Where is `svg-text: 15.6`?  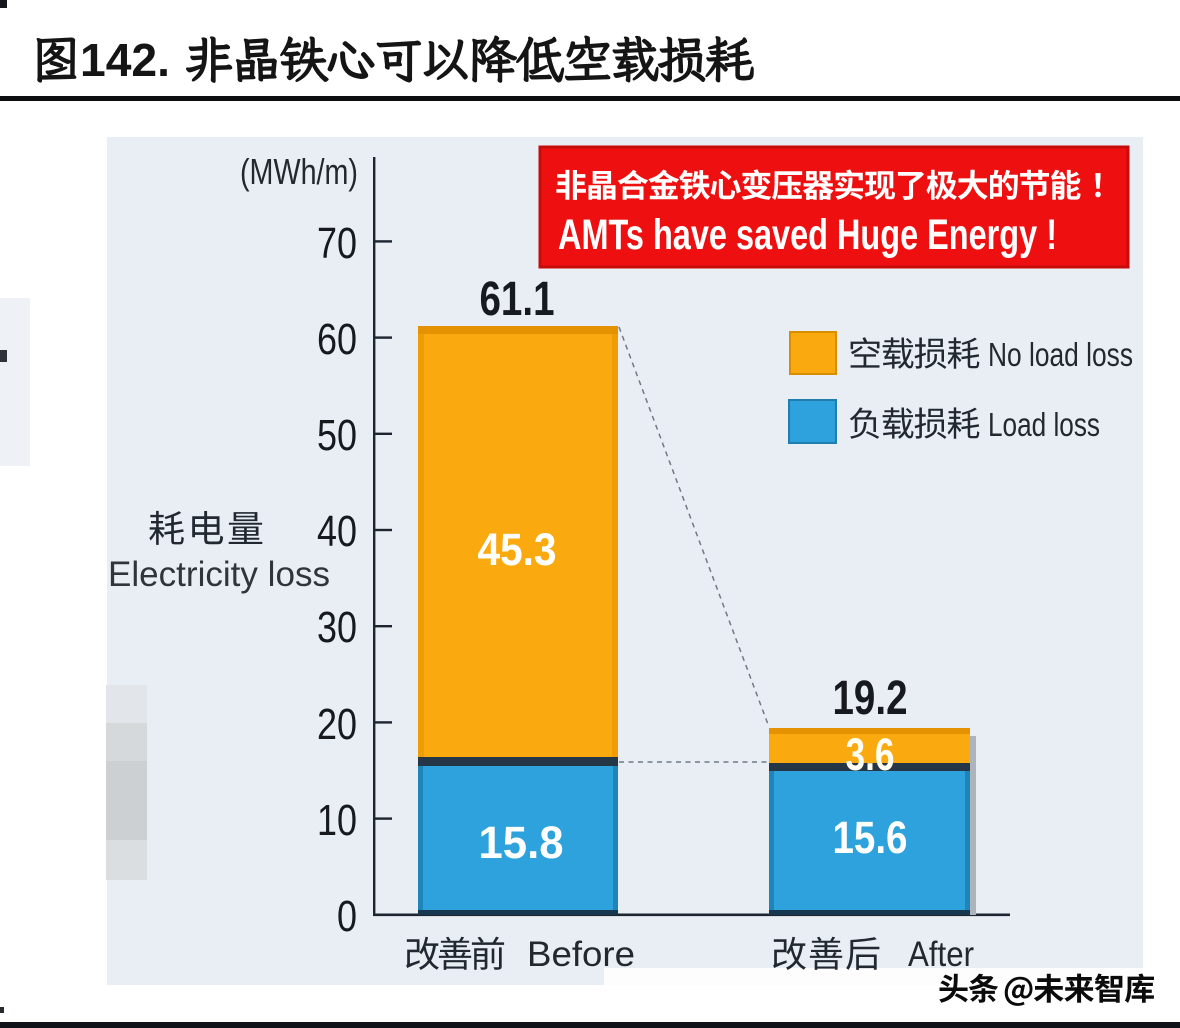
svg-text: 15.6 is located at coordinates (870, 837).